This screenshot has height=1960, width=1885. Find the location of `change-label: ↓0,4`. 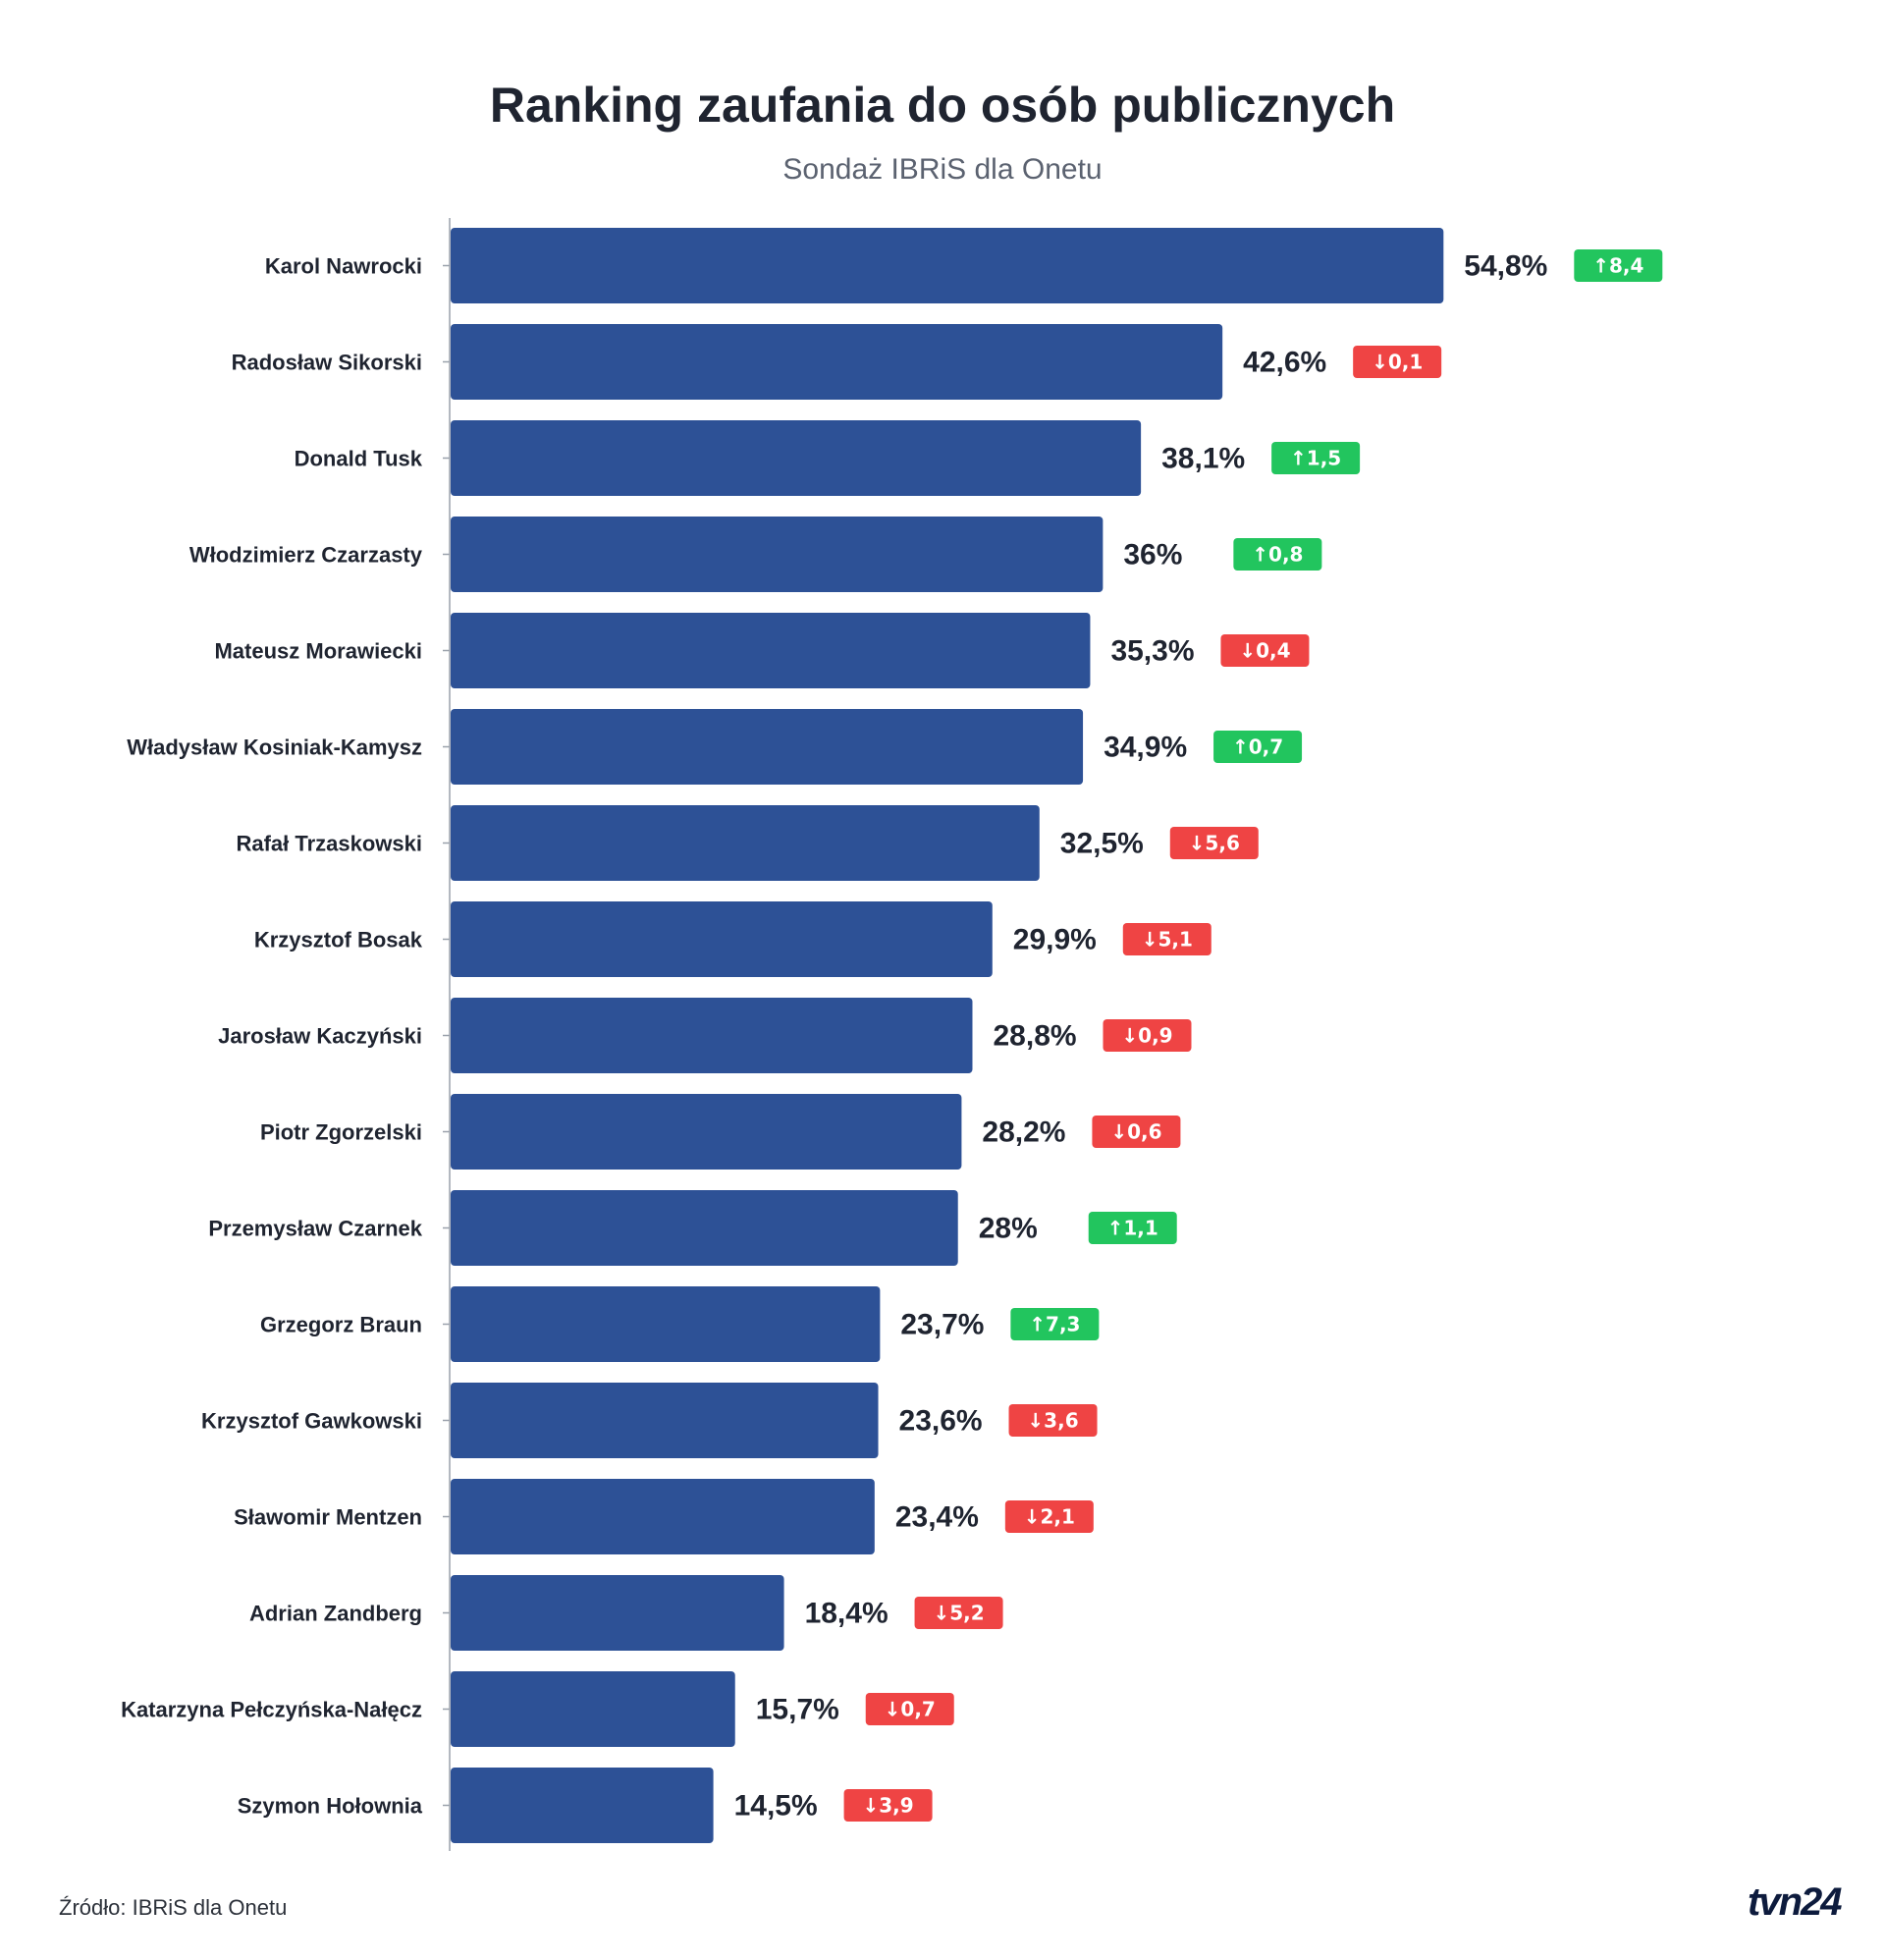

change-label: ↓0,4 is located at coordinates (1264, 651).